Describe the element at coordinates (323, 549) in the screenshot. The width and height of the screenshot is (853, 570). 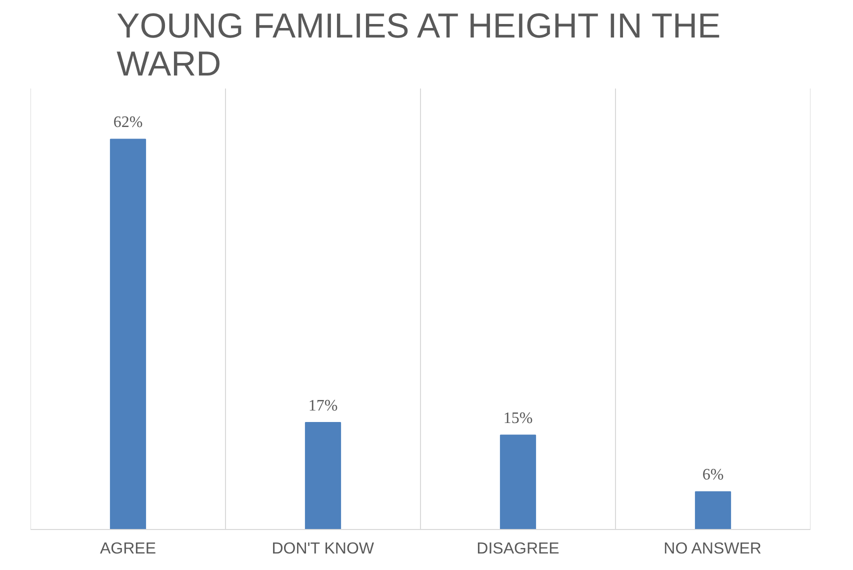
I see `x-tick-label: DON'T KNOW` at that location.